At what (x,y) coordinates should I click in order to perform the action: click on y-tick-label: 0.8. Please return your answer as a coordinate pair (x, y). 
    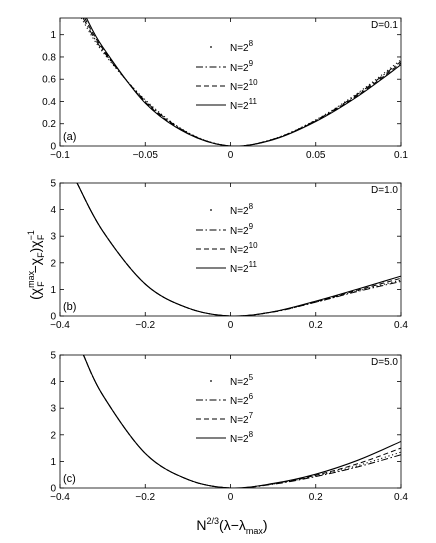
    Looking at the image, I should click on (49, 57).